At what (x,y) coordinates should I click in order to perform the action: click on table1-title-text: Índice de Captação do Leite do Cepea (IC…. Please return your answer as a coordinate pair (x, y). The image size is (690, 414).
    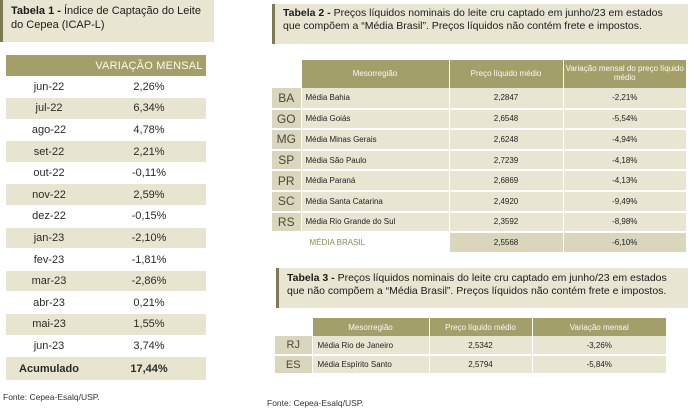
    Looking at the image, I should click on (106, 18).